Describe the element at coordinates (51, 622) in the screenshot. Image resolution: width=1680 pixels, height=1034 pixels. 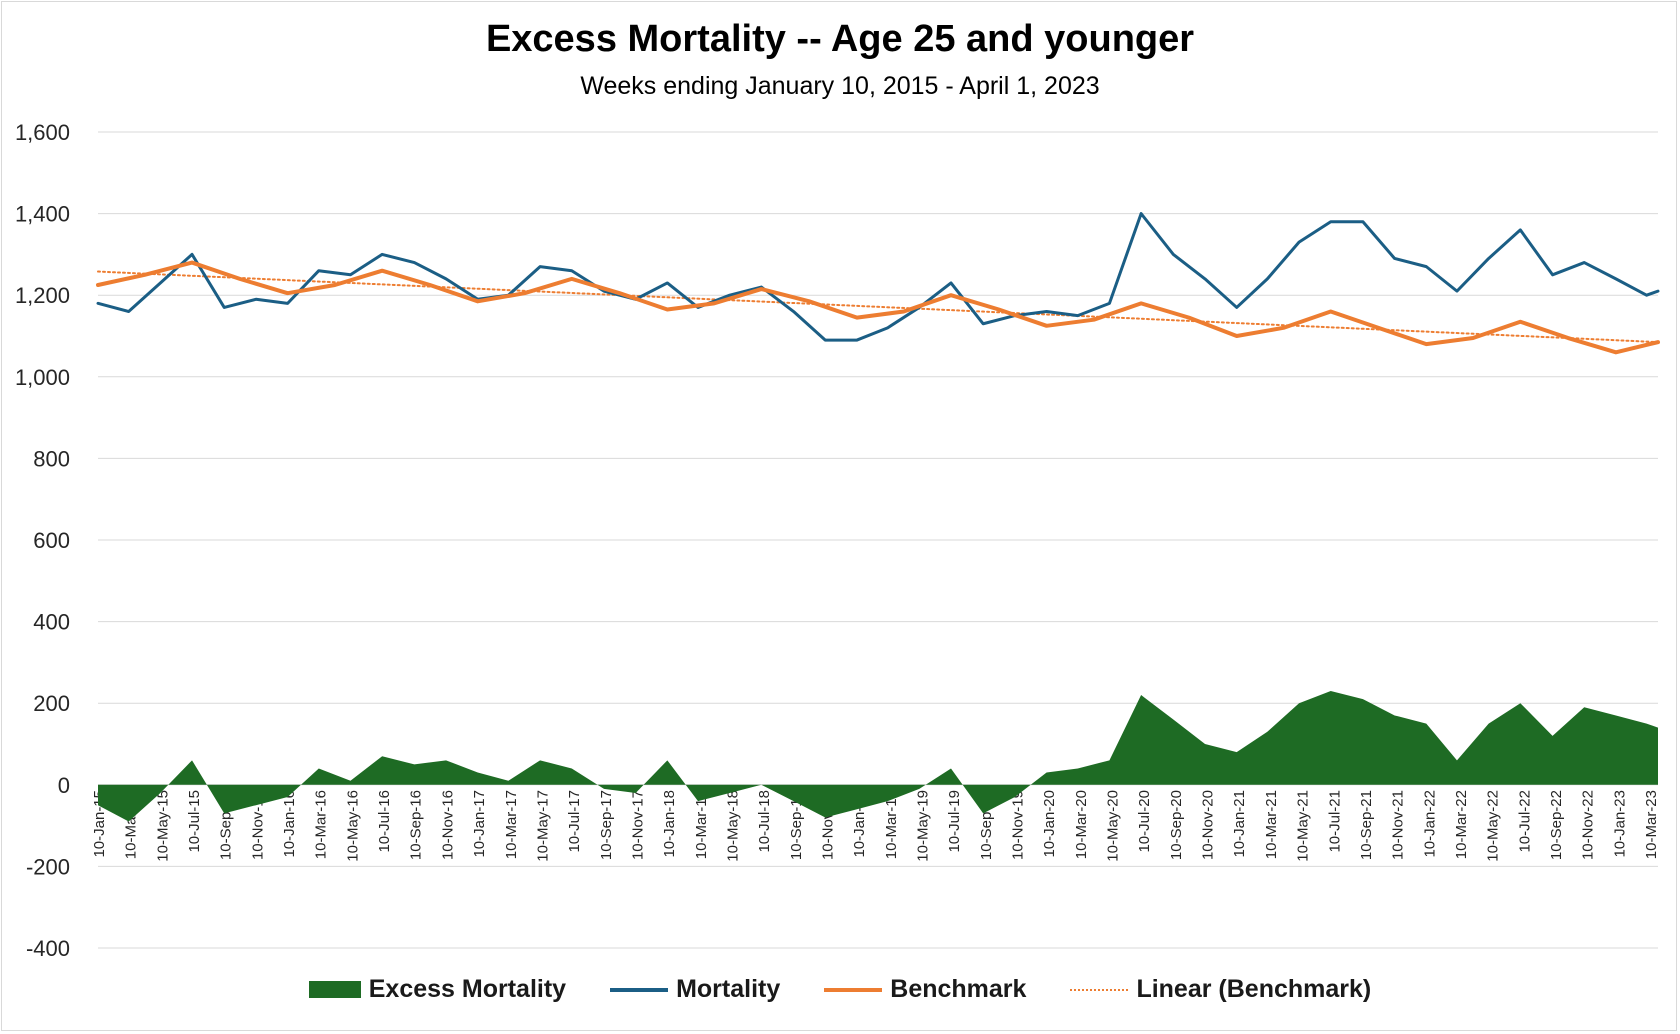
I see `y-tick-label: 400` at that location.